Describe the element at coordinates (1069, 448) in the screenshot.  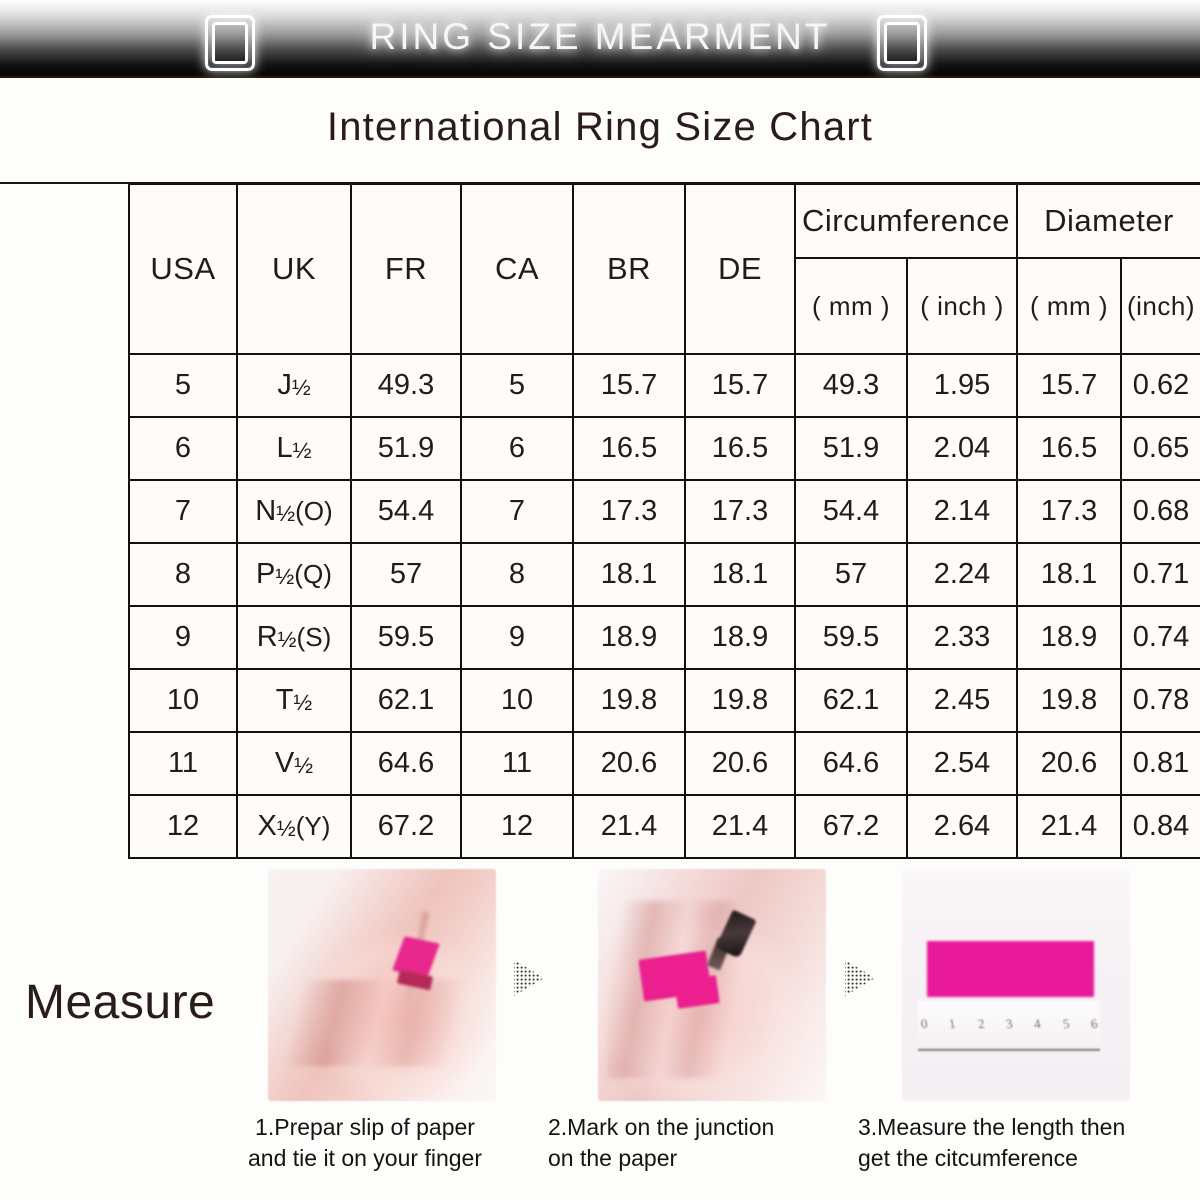
I see `cell-diameter-mm: 16.5` at that location.